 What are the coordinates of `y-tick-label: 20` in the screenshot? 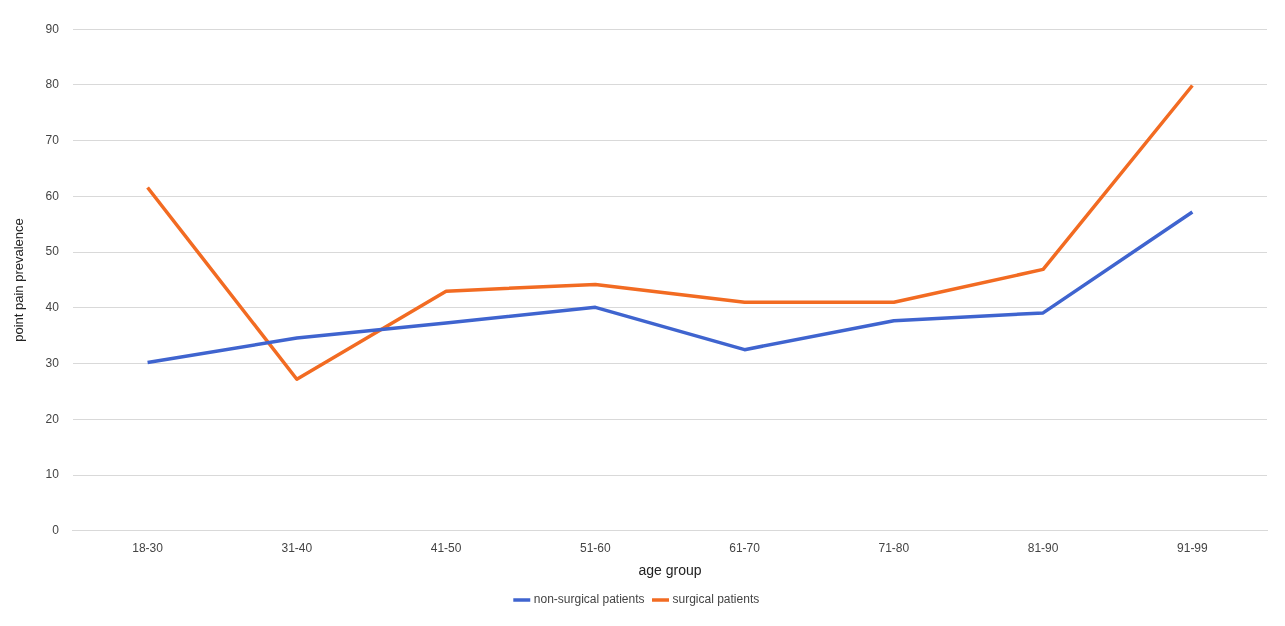 It's located at (52, 418).